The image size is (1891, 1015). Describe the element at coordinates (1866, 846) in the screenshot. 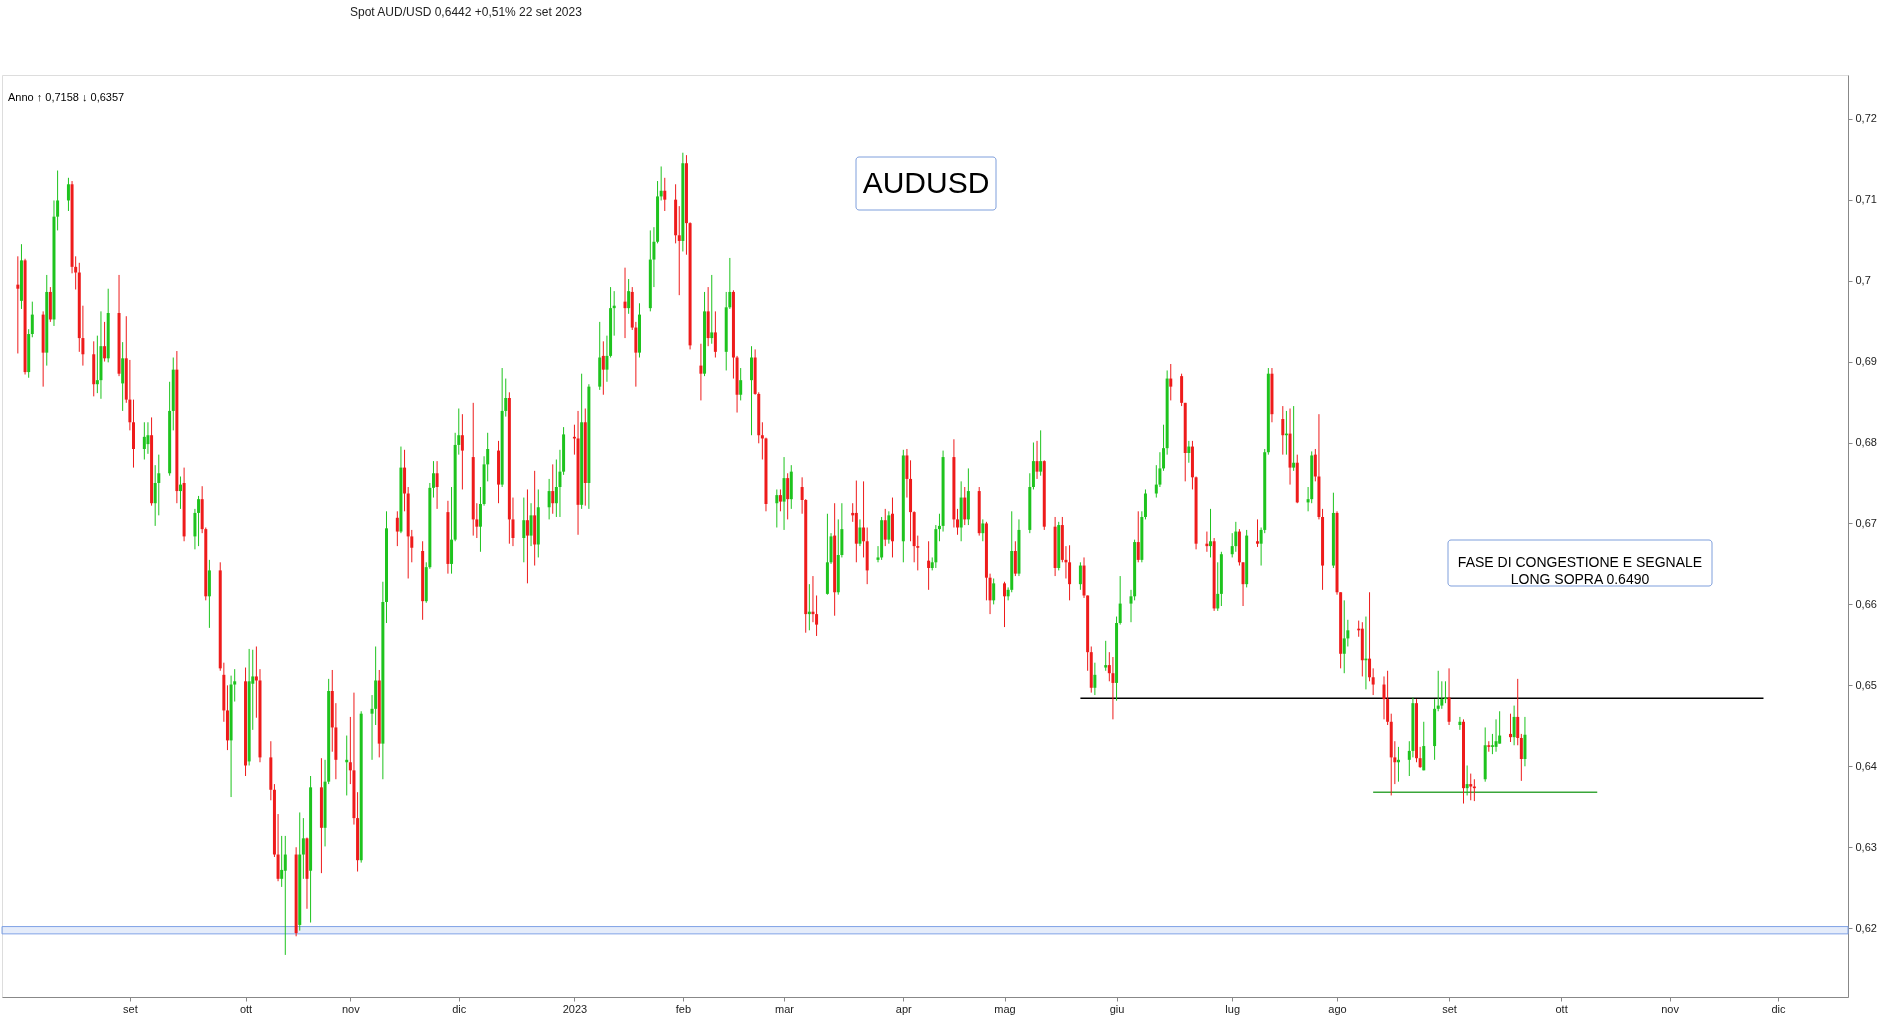

I see `y-tick-label: 0,63` at that location.